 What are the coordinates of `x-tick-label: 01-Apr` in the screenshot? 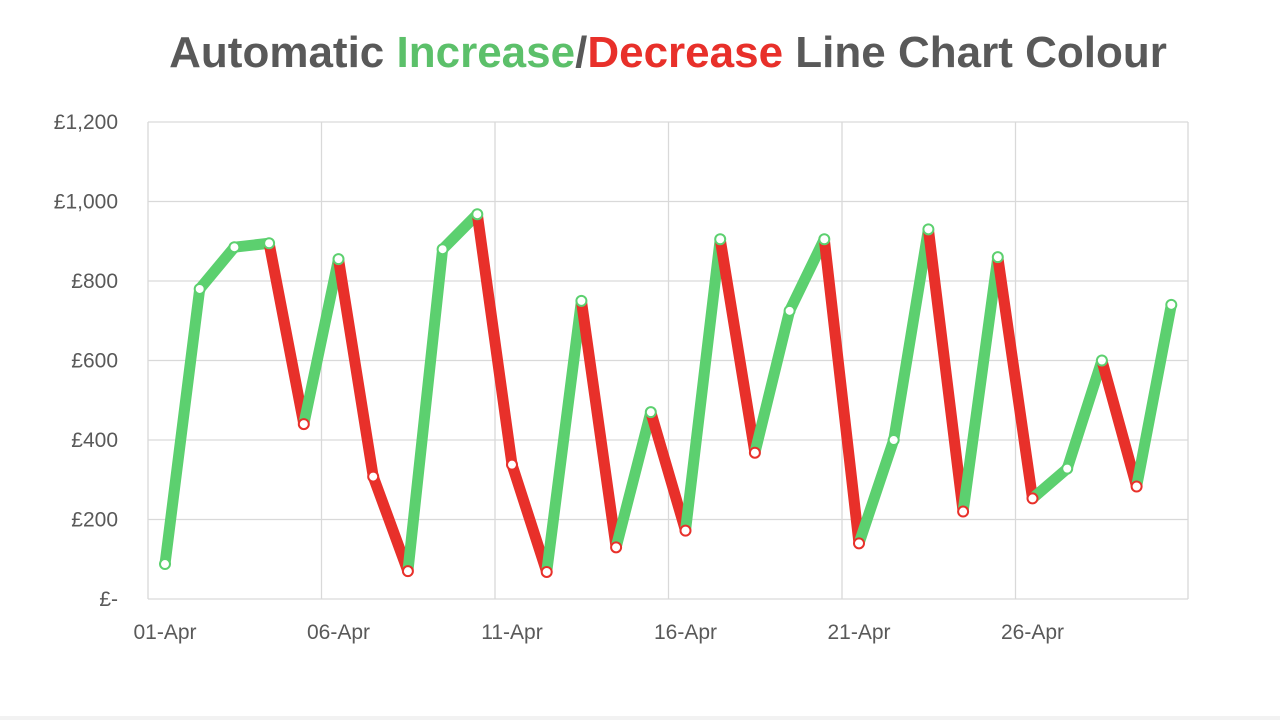 It's located at (164, 632).